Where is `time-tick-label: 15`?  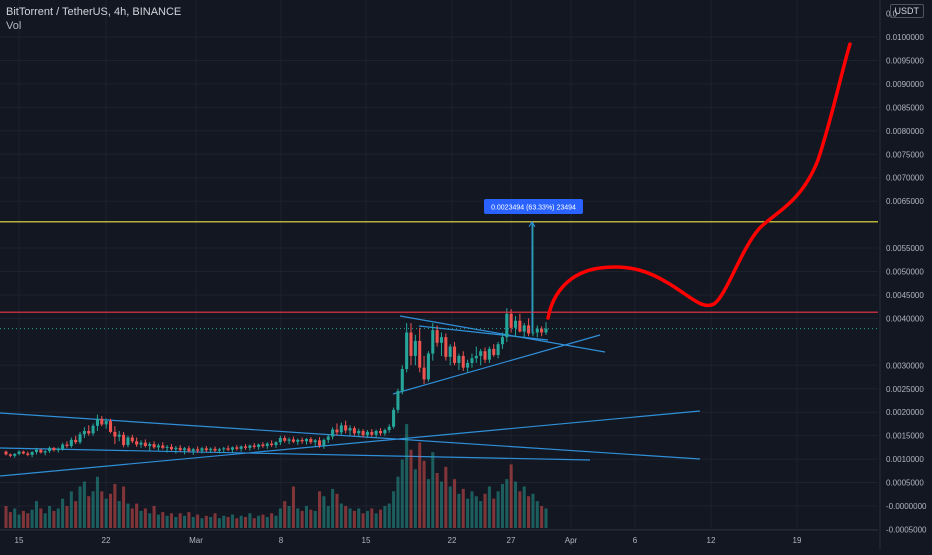
time-tick-label: 15 is located at coordinates (366, 540).